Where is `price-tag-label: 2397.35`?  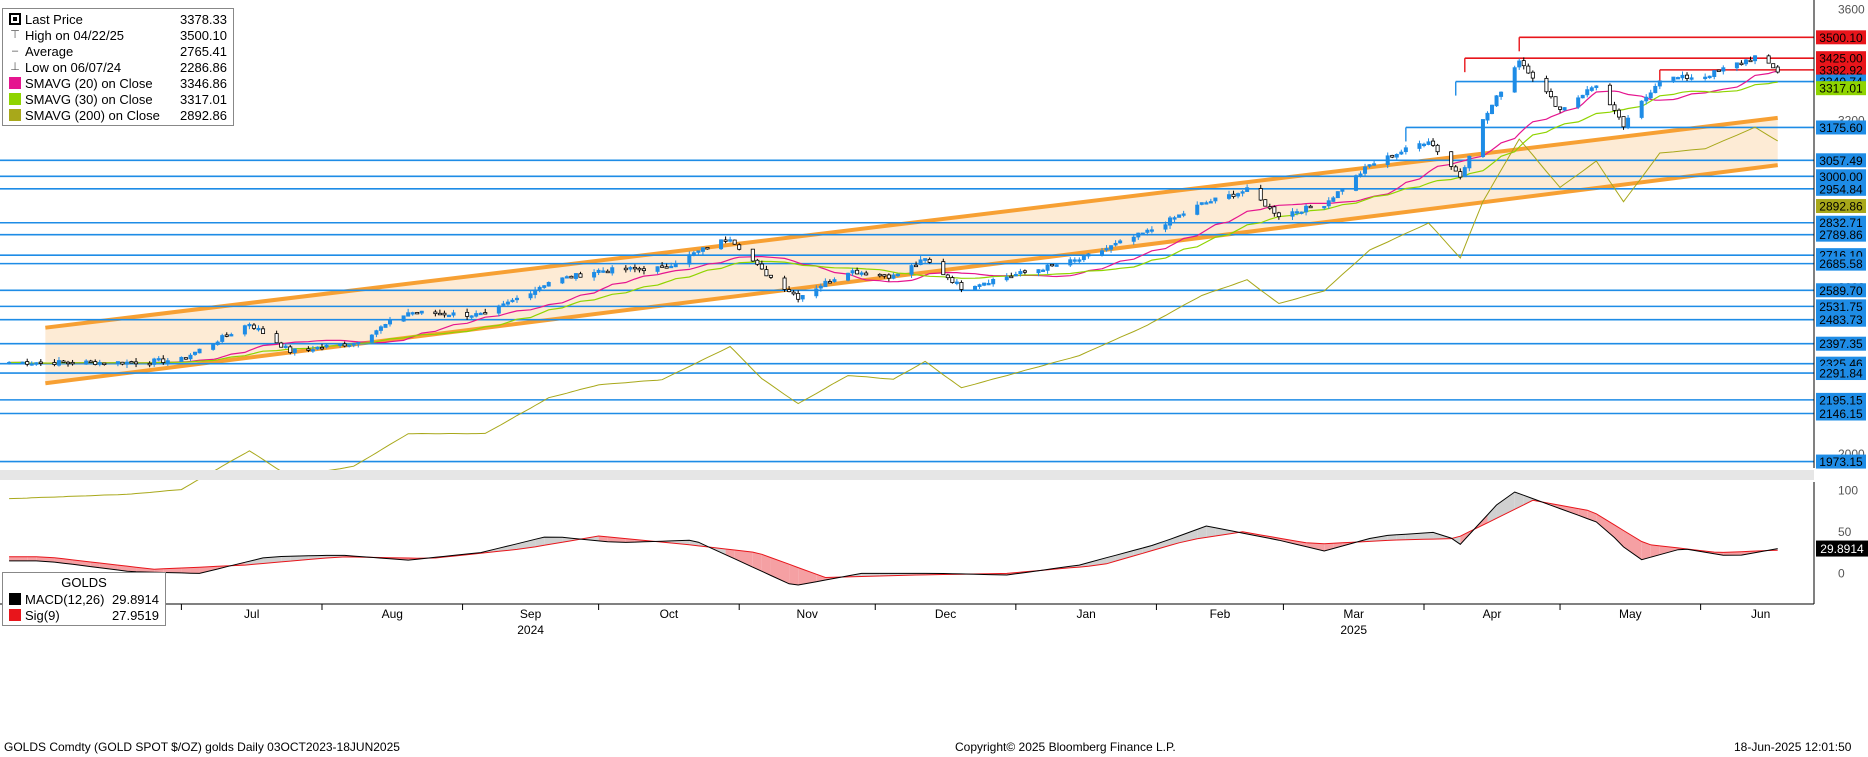
price-tag-label: 2397.35 is located at coordinates (1841, 344).